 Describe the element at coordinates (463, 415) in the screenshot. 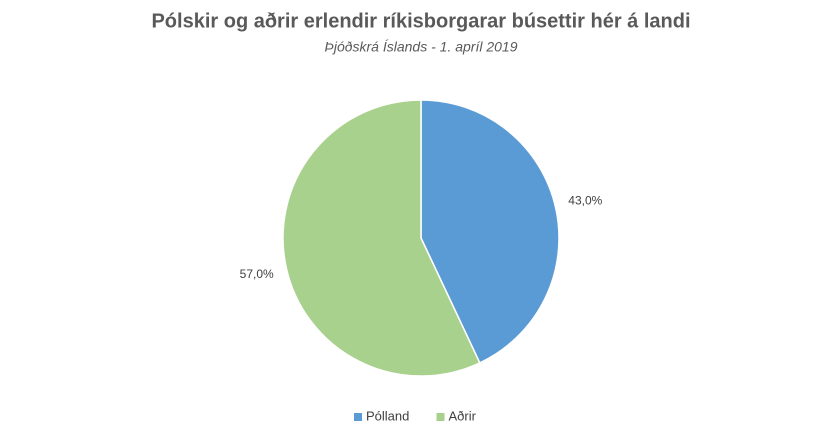

I see `legend-label: Aðrir` at that location.